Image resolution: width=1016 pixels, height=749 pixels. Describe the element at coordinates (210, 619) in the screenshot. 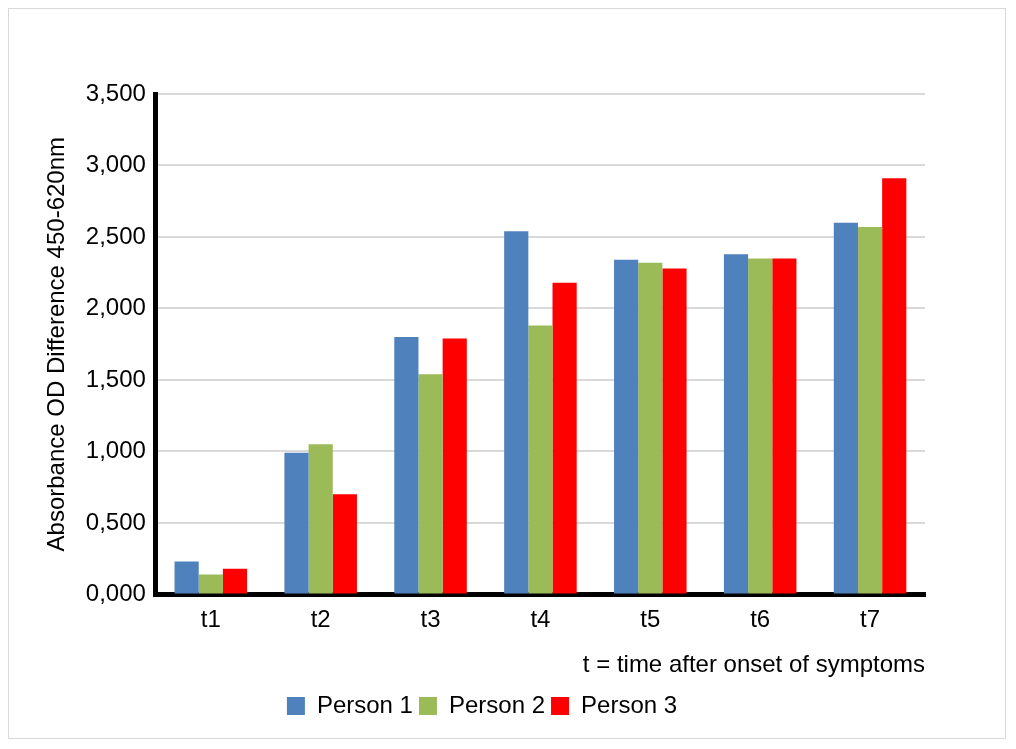

I see `x-tick-label: t1` at that location.